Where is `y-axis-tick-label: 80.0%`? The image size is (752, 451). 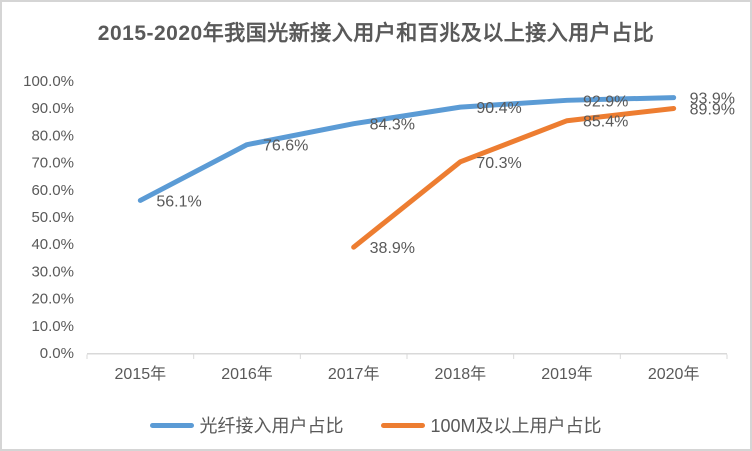 y-axis-tick-label: 80.0% is located at coordinates (52, 135).